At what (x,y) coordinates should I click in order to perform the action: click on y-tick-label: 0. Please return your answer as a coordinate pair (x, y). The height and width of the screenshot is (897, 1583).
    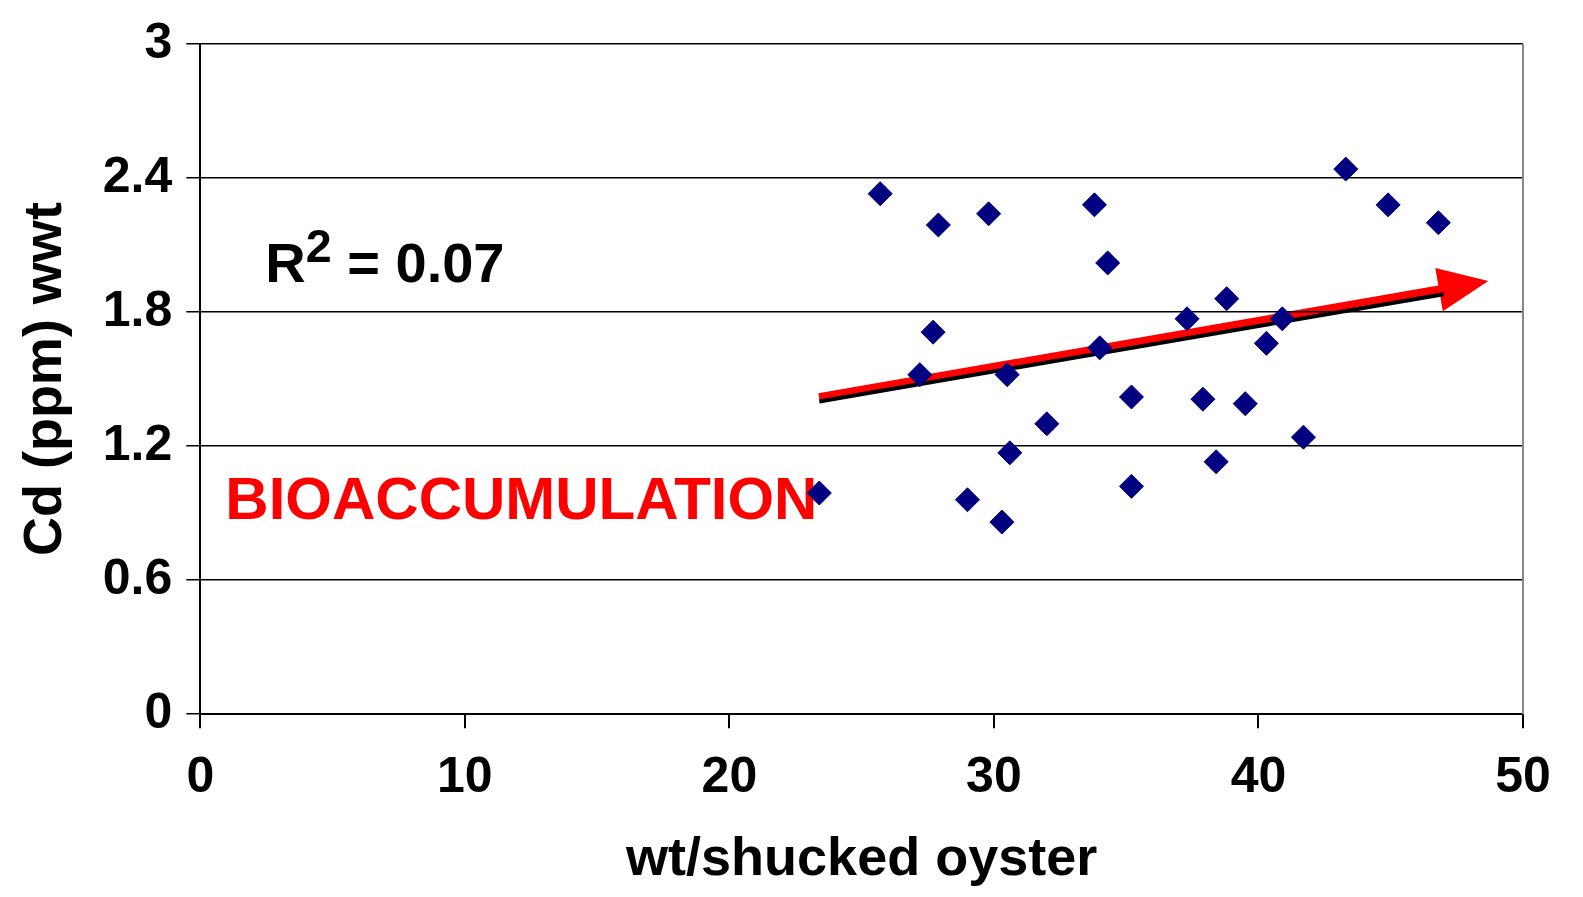
    Looking at the image, I should click on (158, 710).